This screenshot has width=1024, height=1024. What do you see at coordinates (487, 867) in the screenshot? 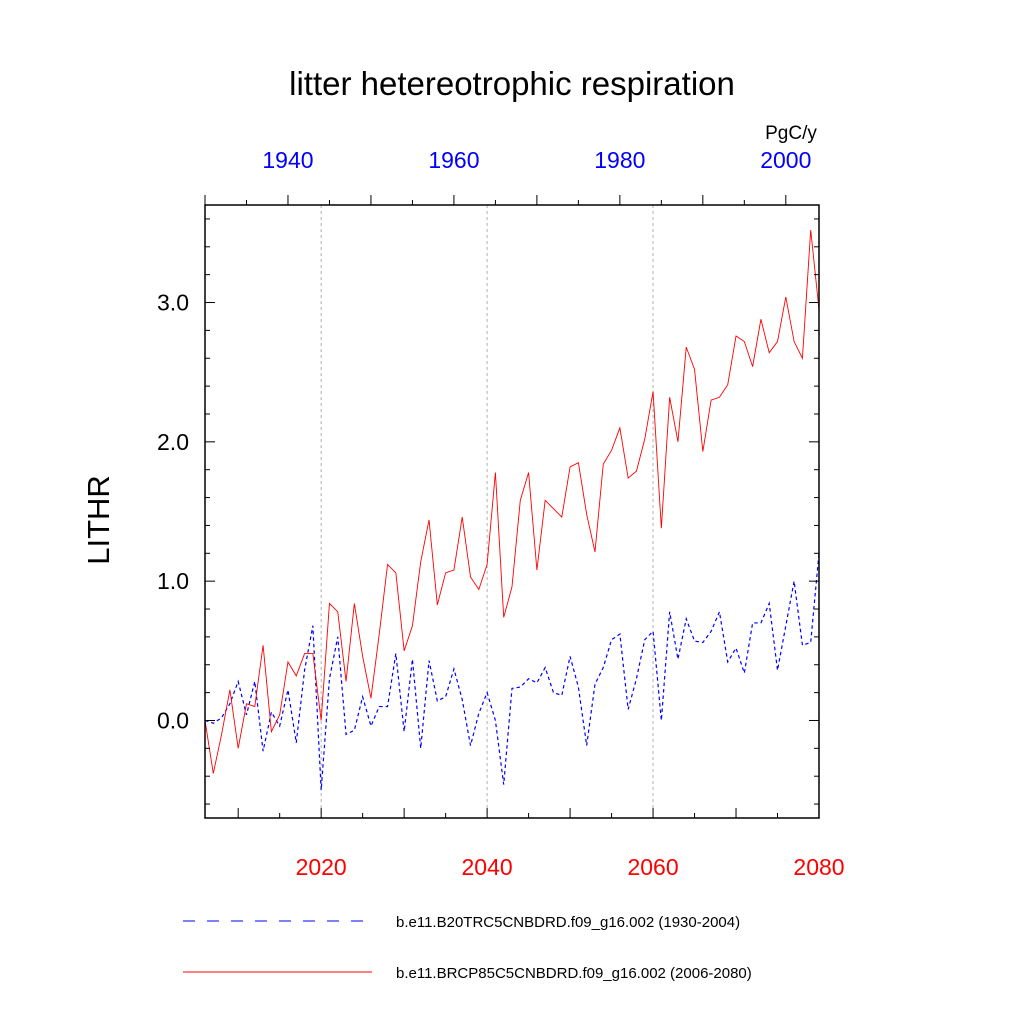
I see `bottom-tick-label: 2040` at bounding box center [487, 867].